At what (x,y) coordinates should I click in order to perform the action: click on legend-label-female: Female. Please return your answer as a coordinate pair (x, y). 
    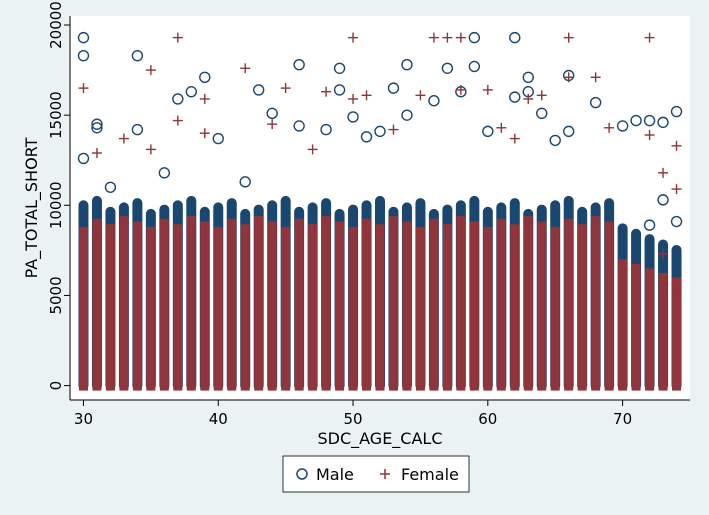
    Looking at the image, I should click on (430, 474).